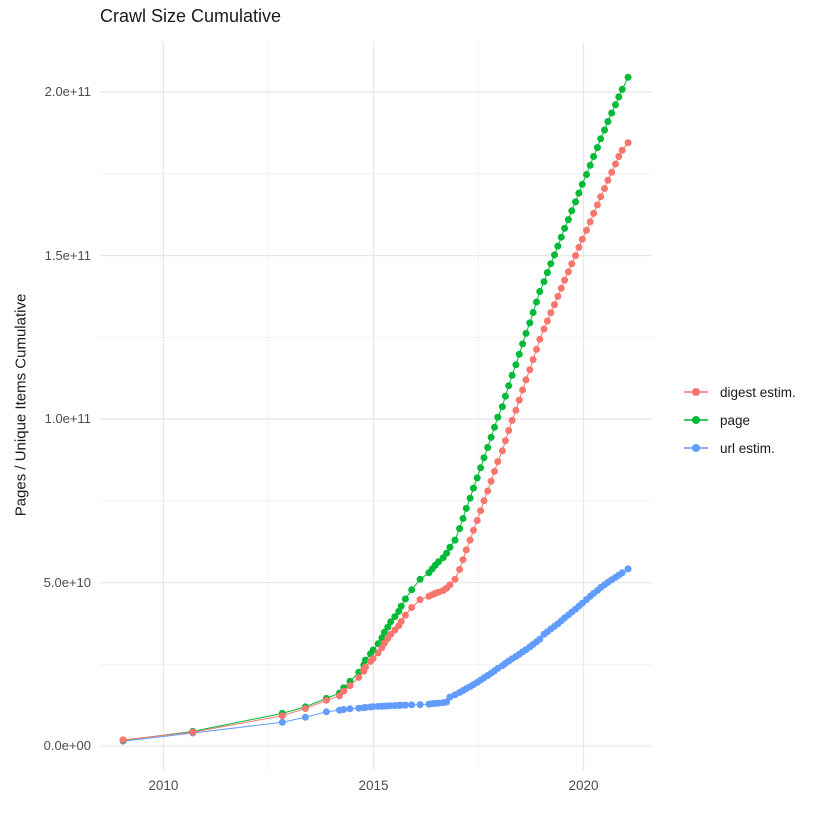 The height and width of the screenshot is (827, 826). Describe the element at coordinates (739, 392) in the screenshot. I see `legend-item-digest-estim: digest estim.` at that location.